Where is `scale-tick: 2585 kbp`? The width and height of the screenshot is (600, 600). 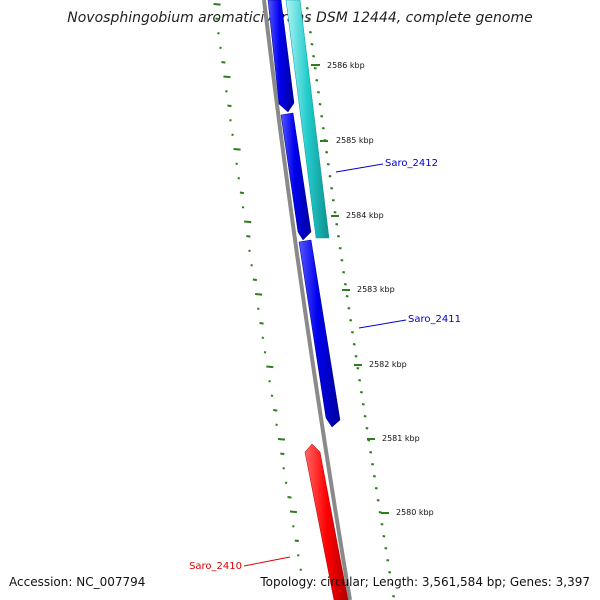 scale-tick: 2585 kbp is located at coordinates (347, 140).